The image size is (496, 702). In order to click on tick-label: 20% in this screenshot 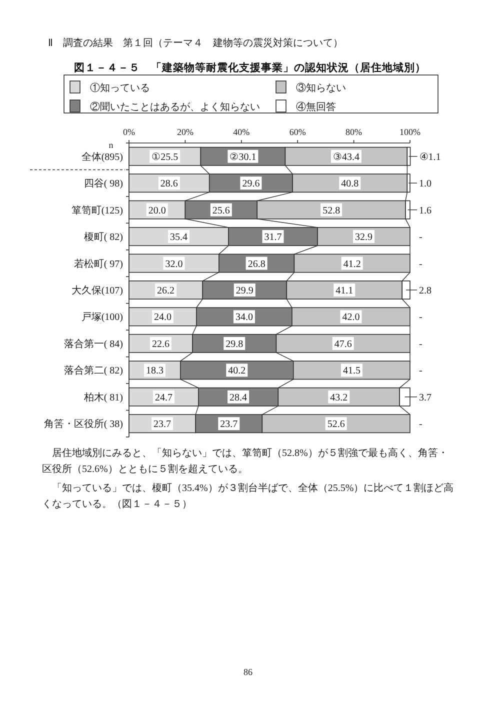, I will do `click(185, 132)`.